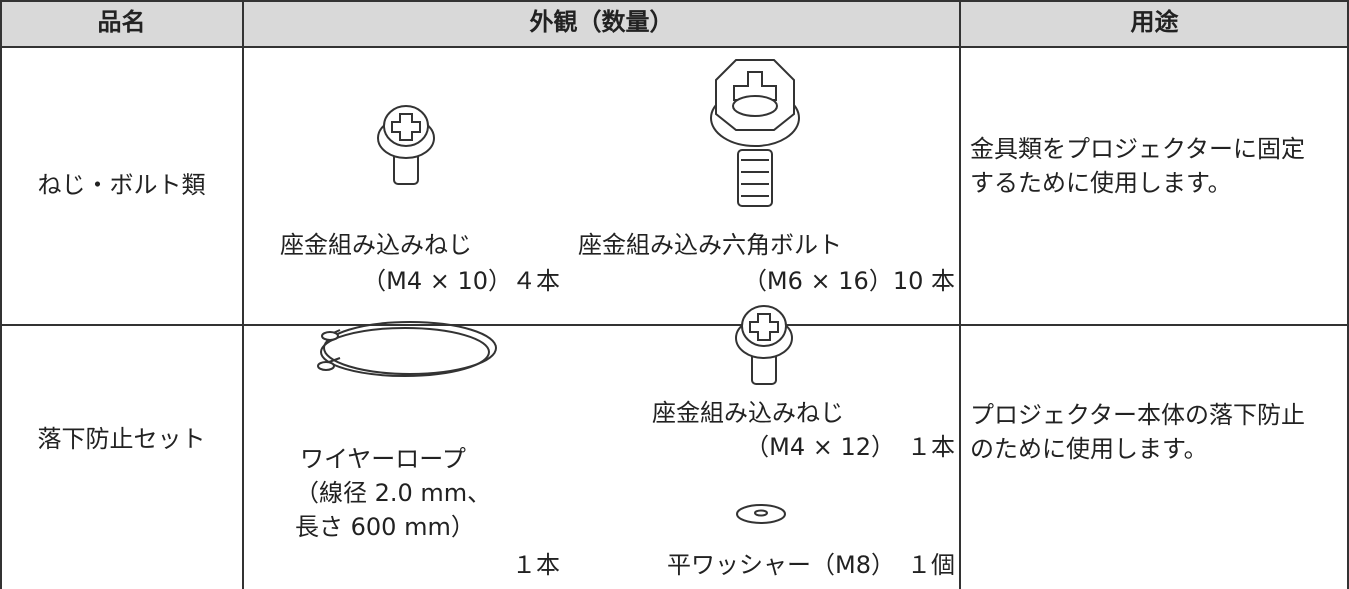  What do you see at coordinates (1138, 432) in the screenshot?
I see `usage: プロジェクター本体の落下防止のために使用します。` at bounding box center [1138, 432].